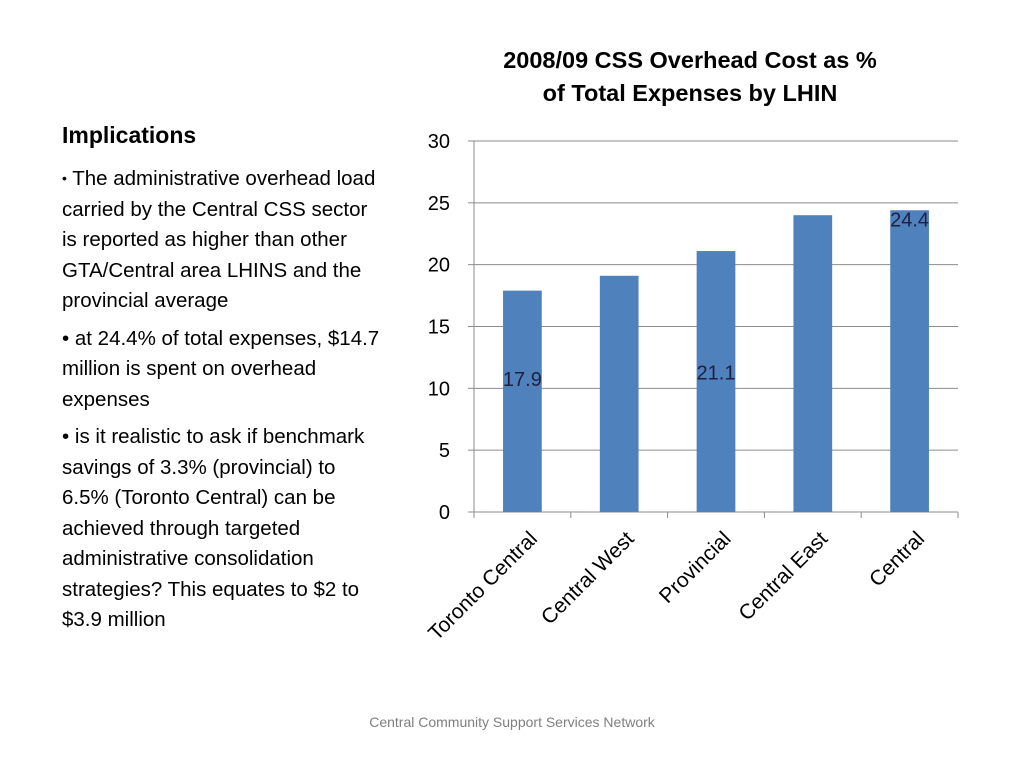 This screenshot has height=768, width=1024. What do you see at coordinates (439, 389) in the screenshot?
I see `y-tick-label: 10` at bounding box center [439, 389].